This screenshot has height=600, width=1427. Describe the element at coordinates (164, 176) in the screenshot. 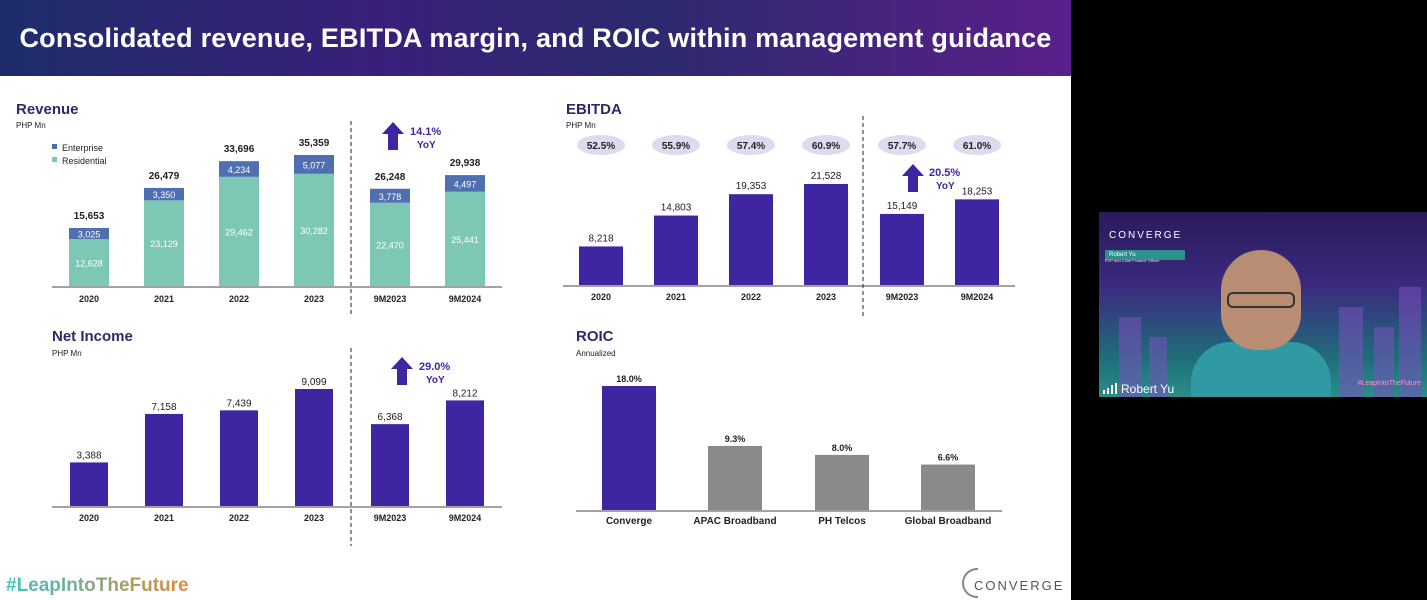

I see `revenue-total-label: 26,479` at that location.